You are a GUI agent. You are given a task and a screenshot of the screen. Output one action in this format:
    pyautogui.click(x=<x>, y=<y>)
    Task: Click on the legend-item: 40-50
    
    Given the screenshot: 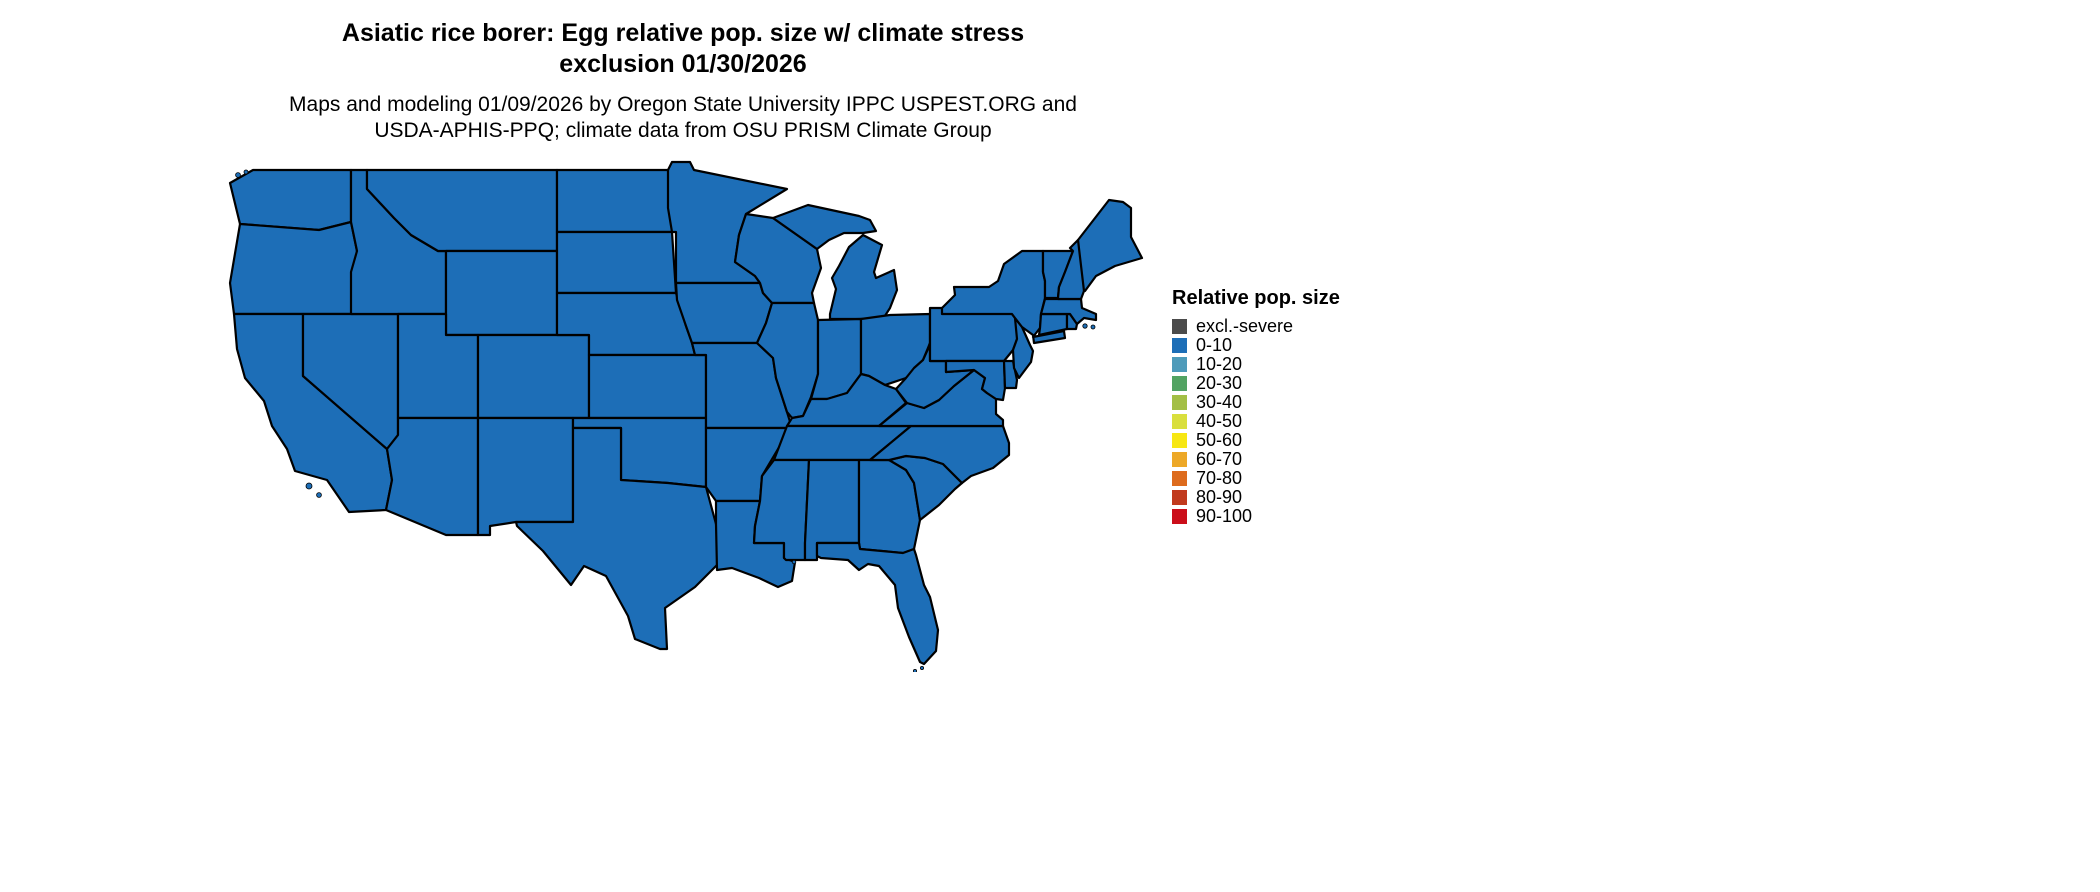 What is the action you would take?
    pyautogui.click(x=1256, y=421)
    